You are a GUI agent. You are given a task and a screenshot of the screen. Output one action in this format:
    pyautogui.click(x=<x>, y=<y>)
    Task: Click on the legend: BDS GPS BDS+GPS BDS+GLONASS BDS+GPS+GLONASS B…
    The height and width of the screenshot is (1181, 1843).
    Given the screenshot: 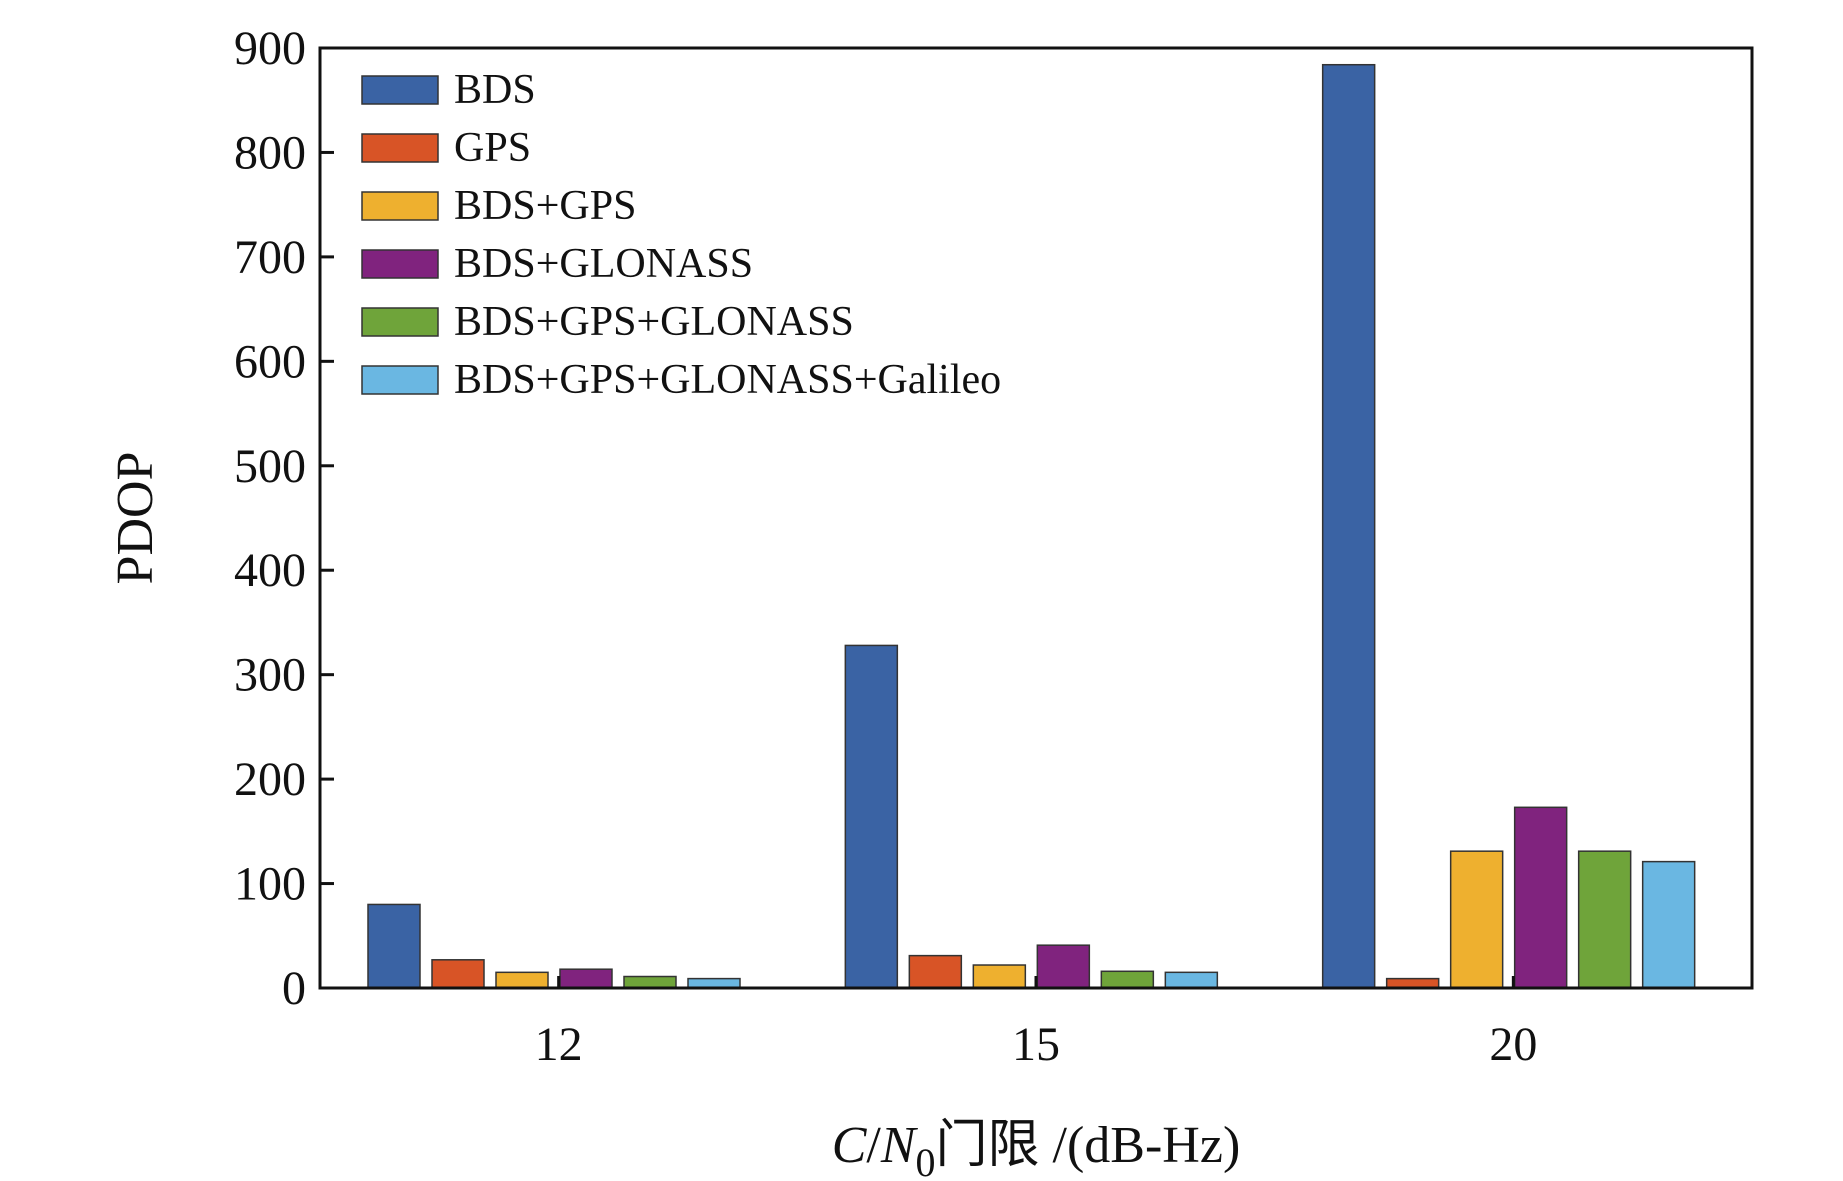 What is the action you would take?
    pyautogui.click(x=681, y=235)
    